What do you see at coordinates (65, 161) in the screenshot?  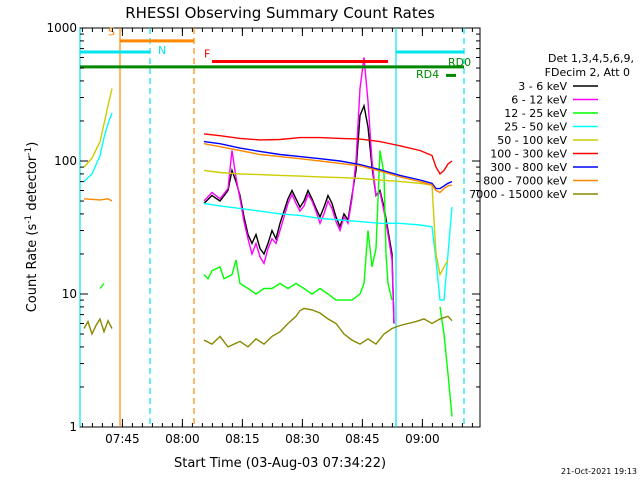 I see `y-tick-label: 100` at bounding box center [65, 161].